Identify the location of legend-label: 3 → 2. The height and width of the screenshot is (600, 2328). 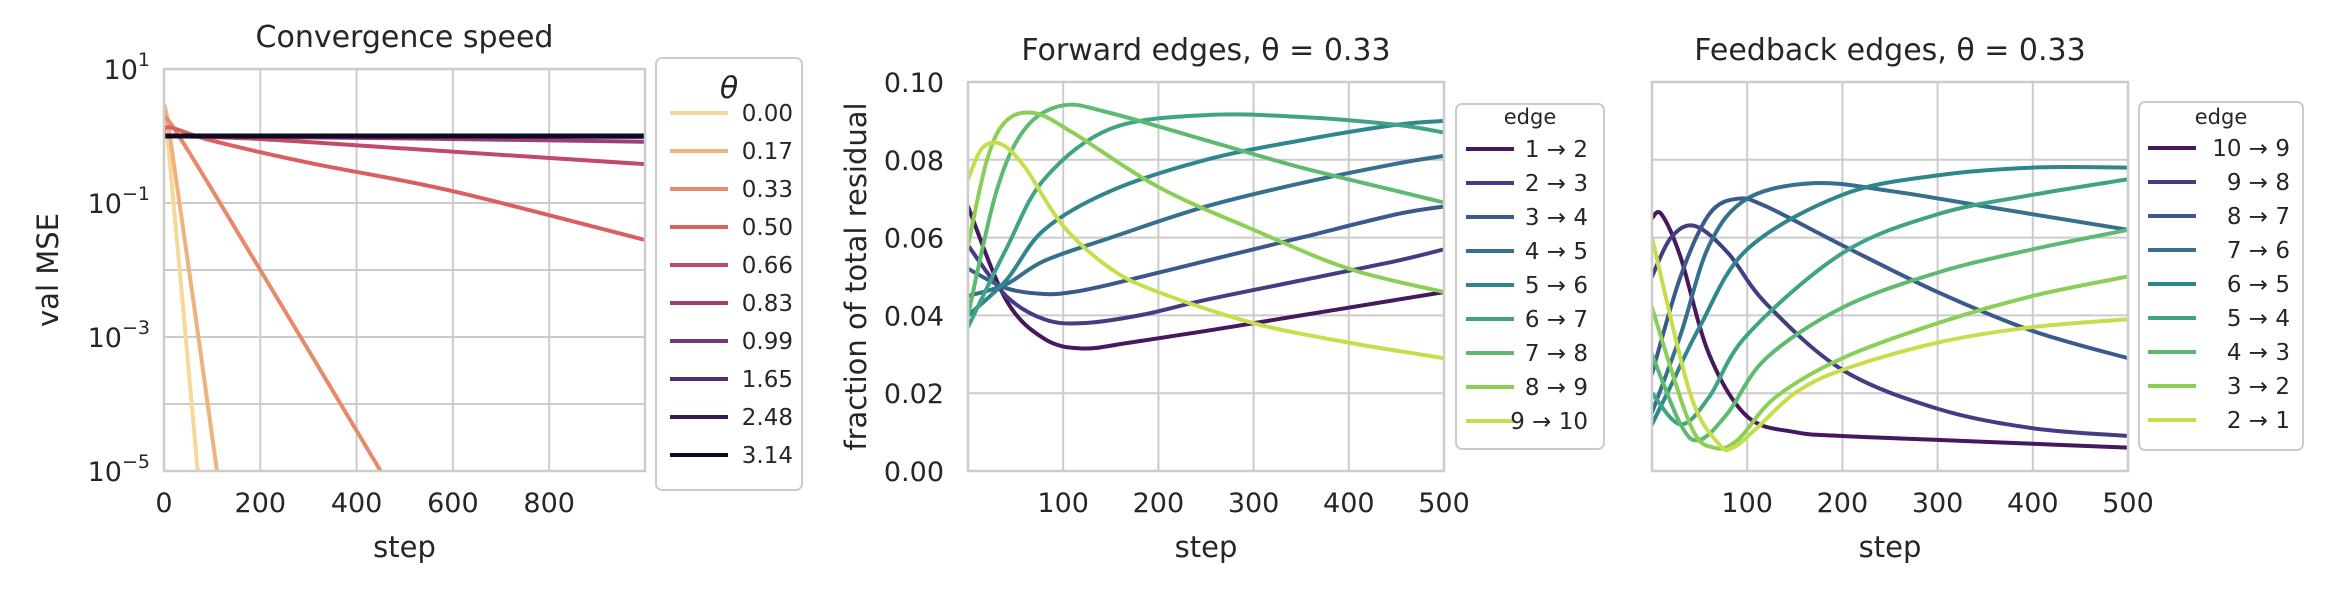
(2258, 387).